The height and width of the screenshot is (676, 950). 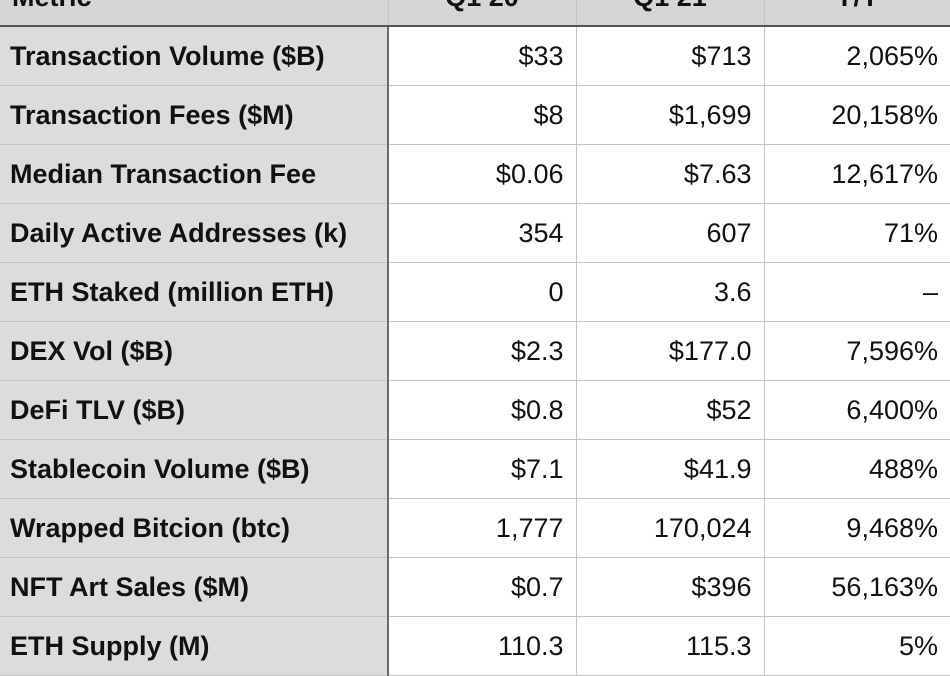 I want to click on q1-21-cell: 115.3, so click(x=670, y=646).